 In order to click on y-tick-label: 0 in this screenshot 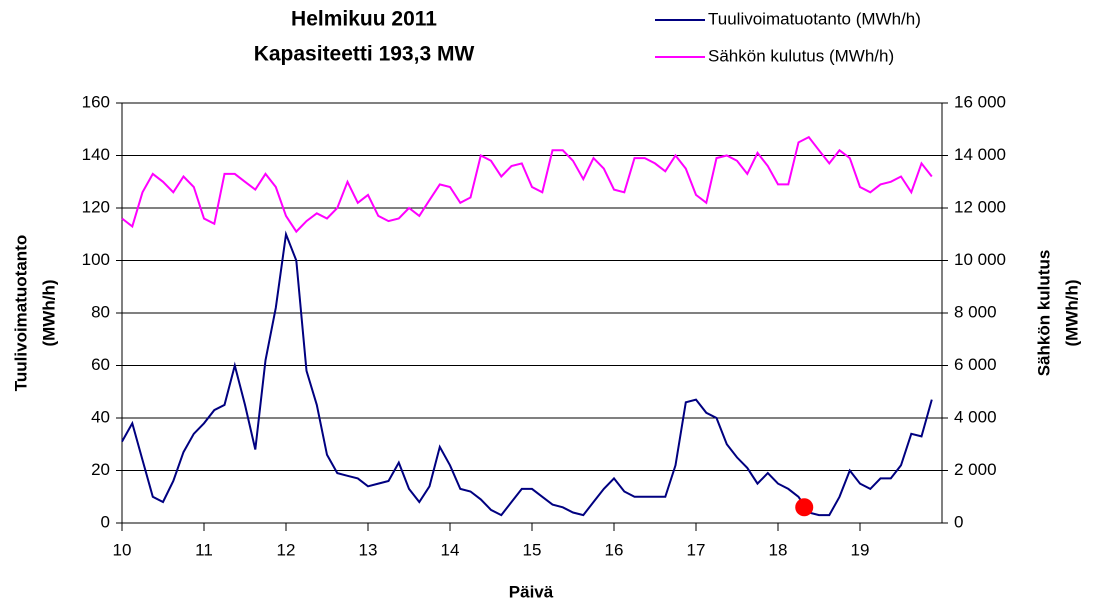, I will do `click(105, 521)`.